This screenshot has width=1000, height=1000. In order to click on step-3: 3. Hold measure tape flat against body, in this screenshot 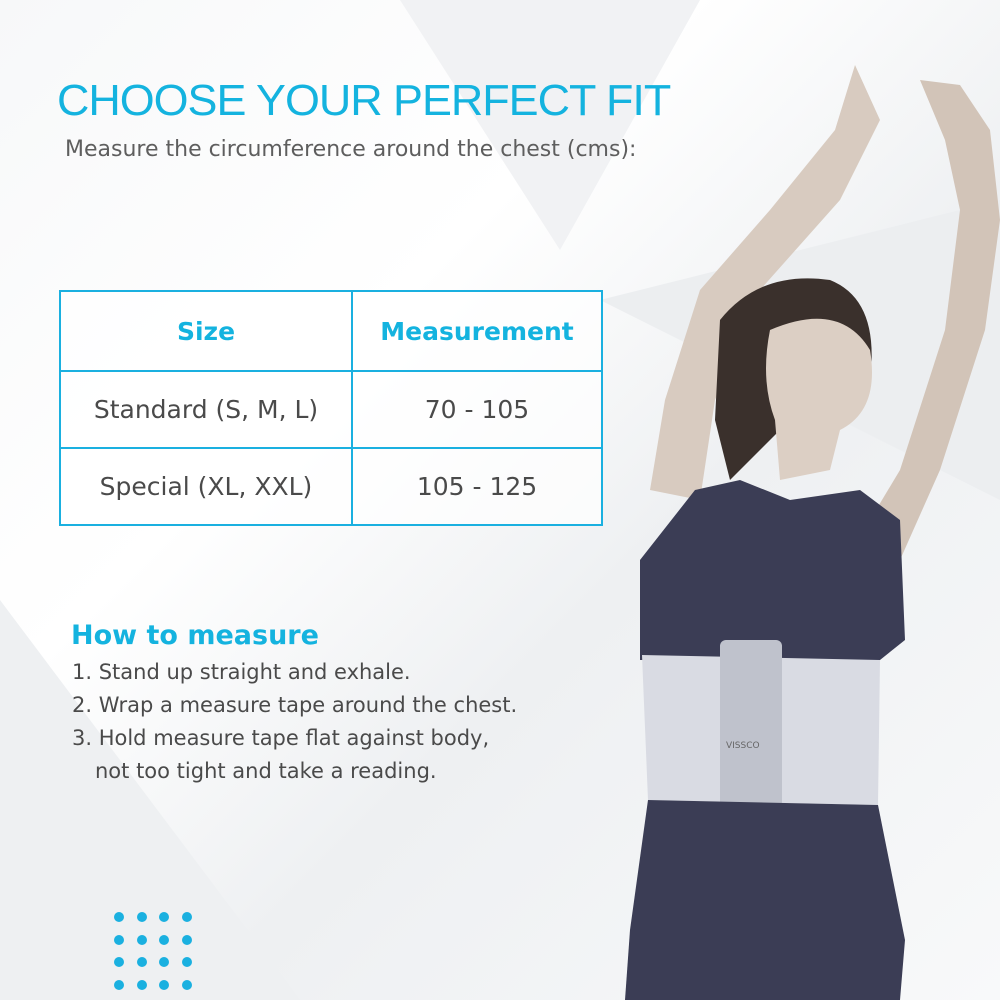, I will do `click(281, 738)`.